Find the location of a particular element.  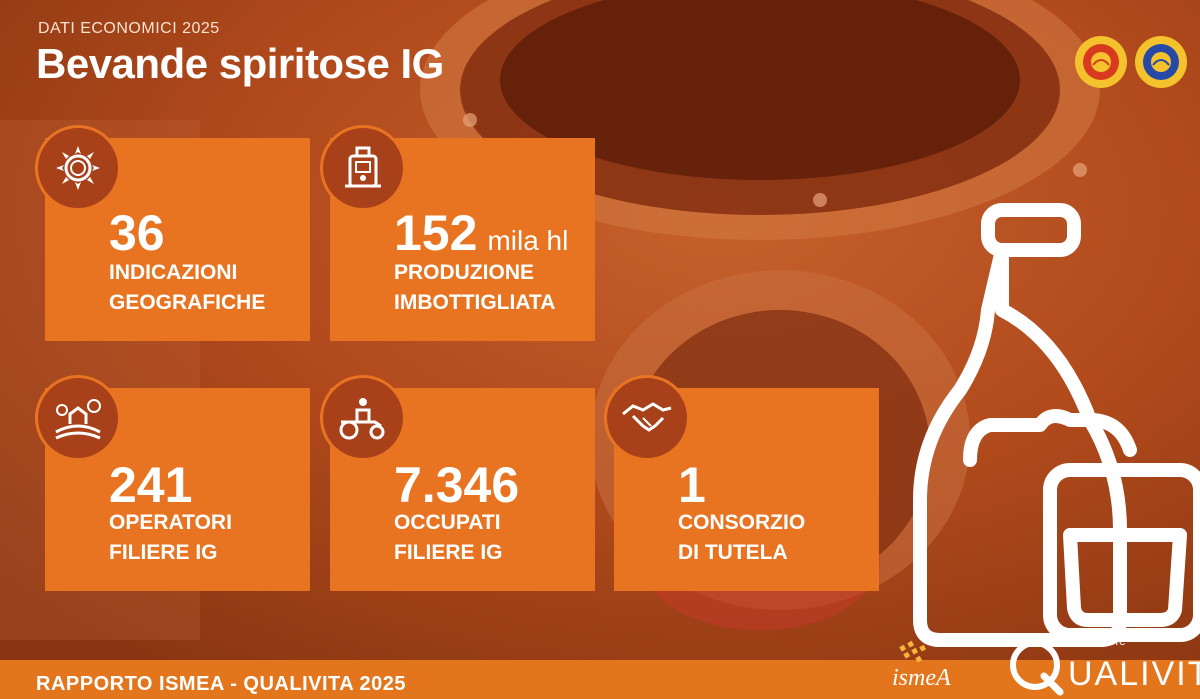

stat-label-line2: IMBOTTIGLIATA is located at coordinates (475, 303).